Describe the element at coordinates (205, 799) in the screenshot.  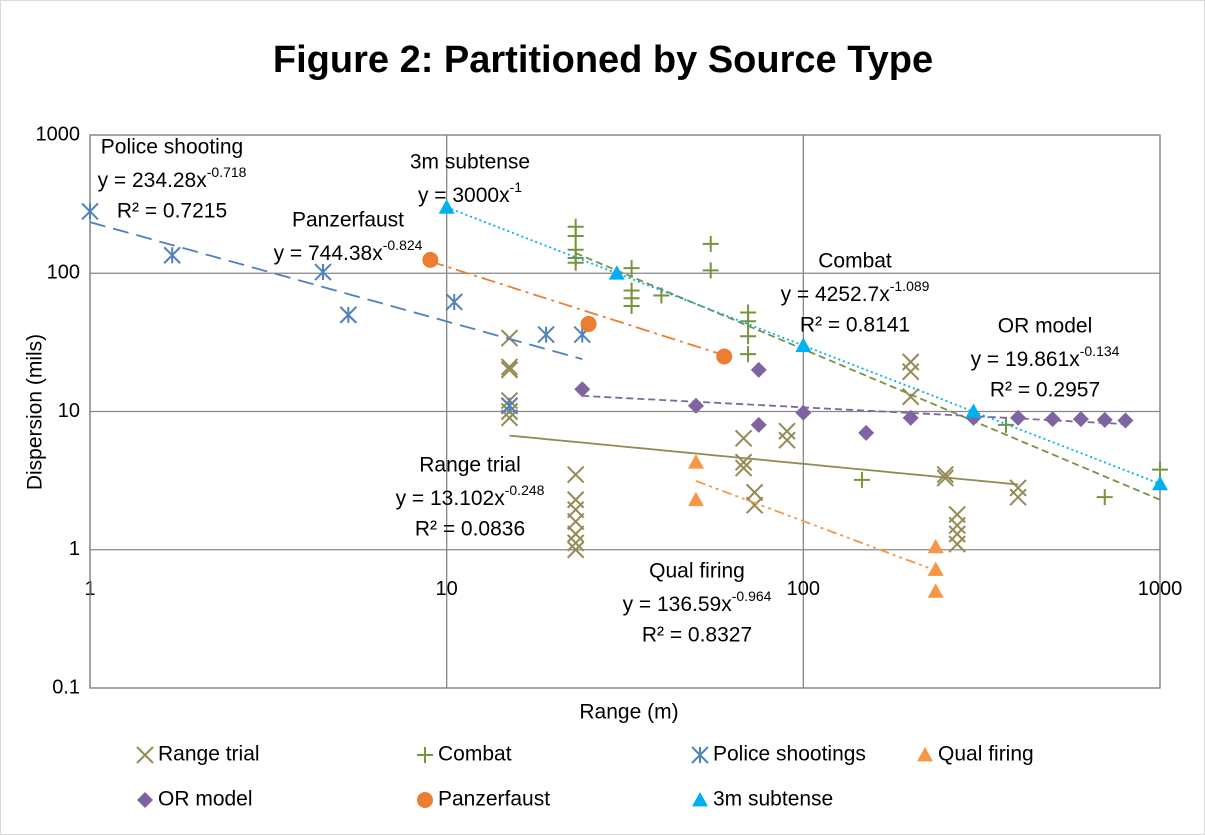
I see `legend-label: OR model` at that location.